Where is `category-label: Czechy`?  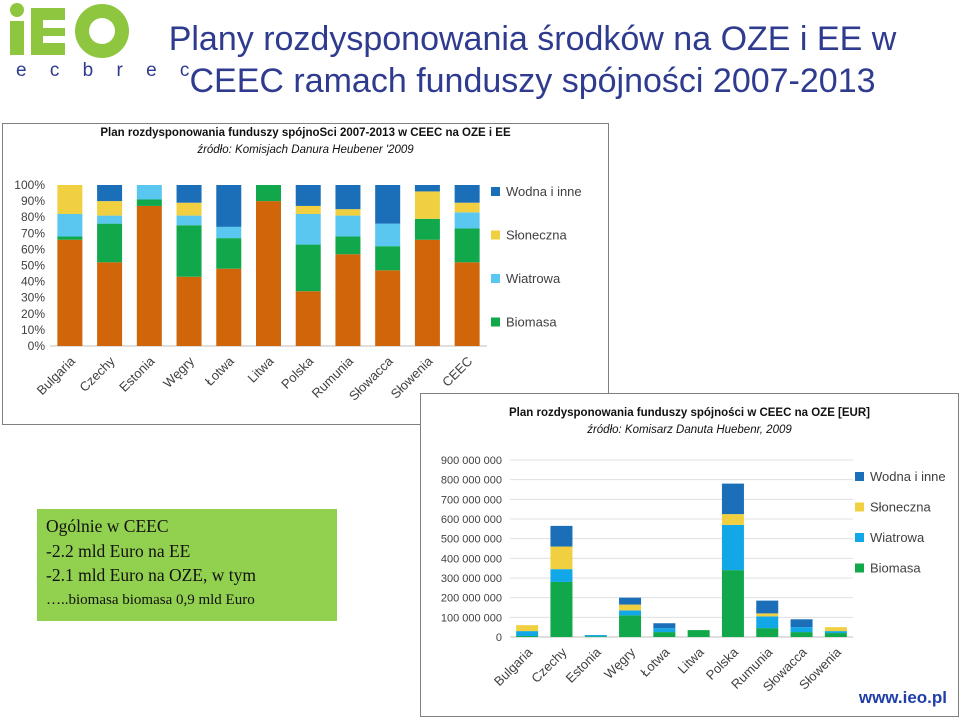
category-label: Czechy is located at coordinates (97, 374).